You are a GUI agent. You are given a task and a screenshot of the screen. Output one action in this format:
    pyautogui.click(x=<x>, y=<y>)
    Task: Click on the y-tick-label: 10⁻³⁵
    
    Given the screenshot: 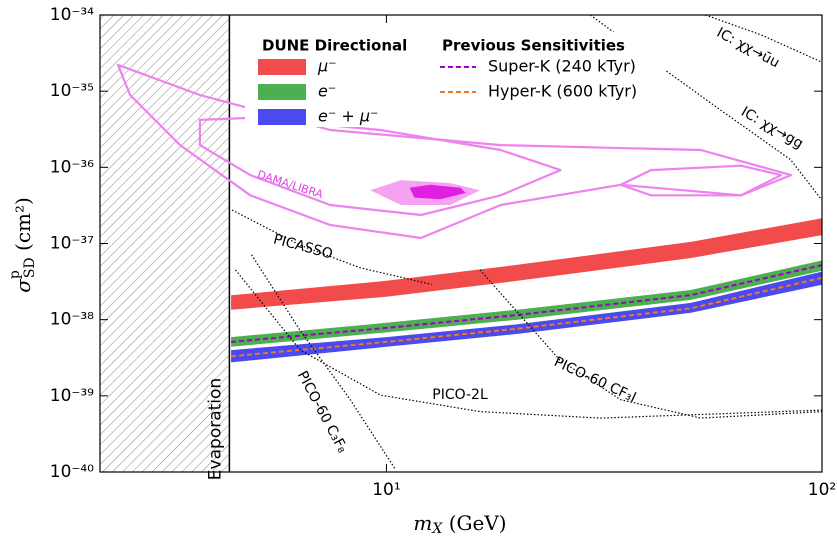 What is the action you would take?
    pyautogui.click(x=72, y=91)
    